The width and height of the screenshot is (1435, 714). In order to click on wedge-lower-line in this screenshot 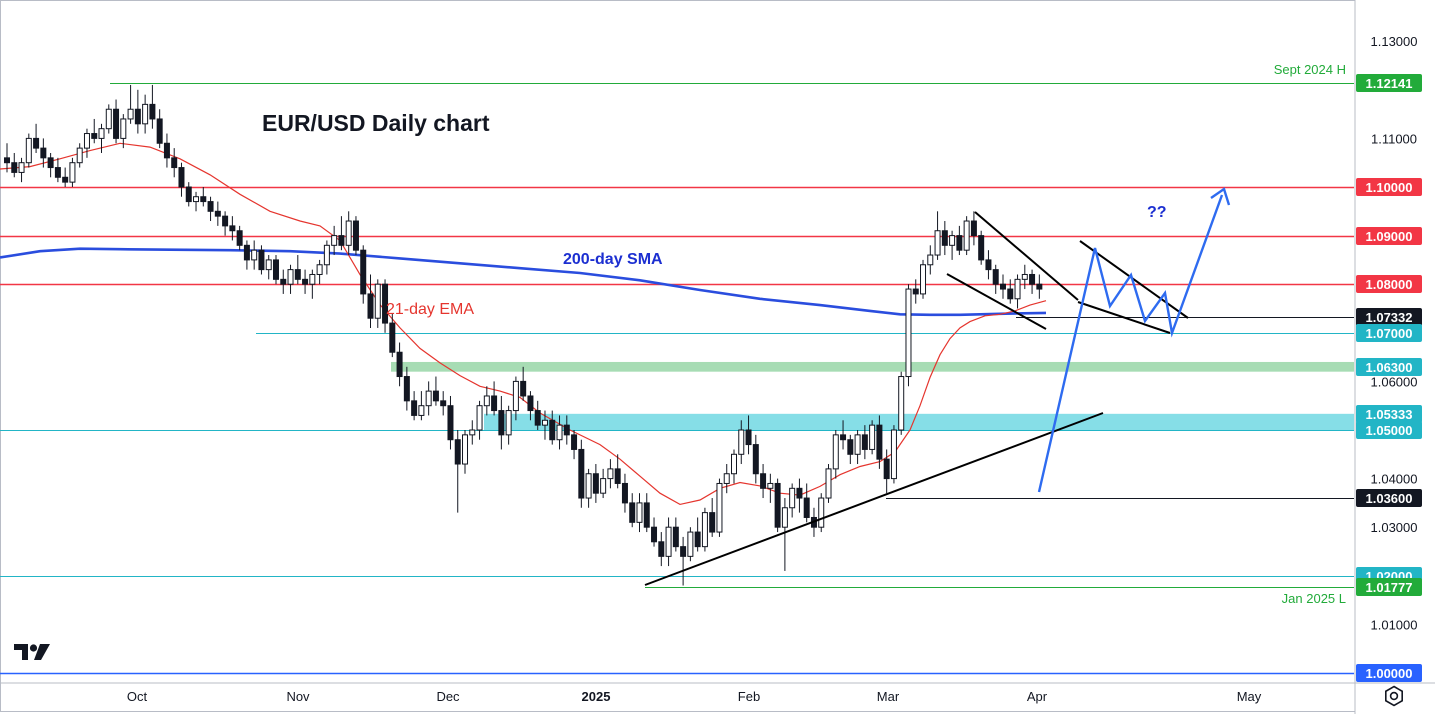, I will do `click(996, 301)`.